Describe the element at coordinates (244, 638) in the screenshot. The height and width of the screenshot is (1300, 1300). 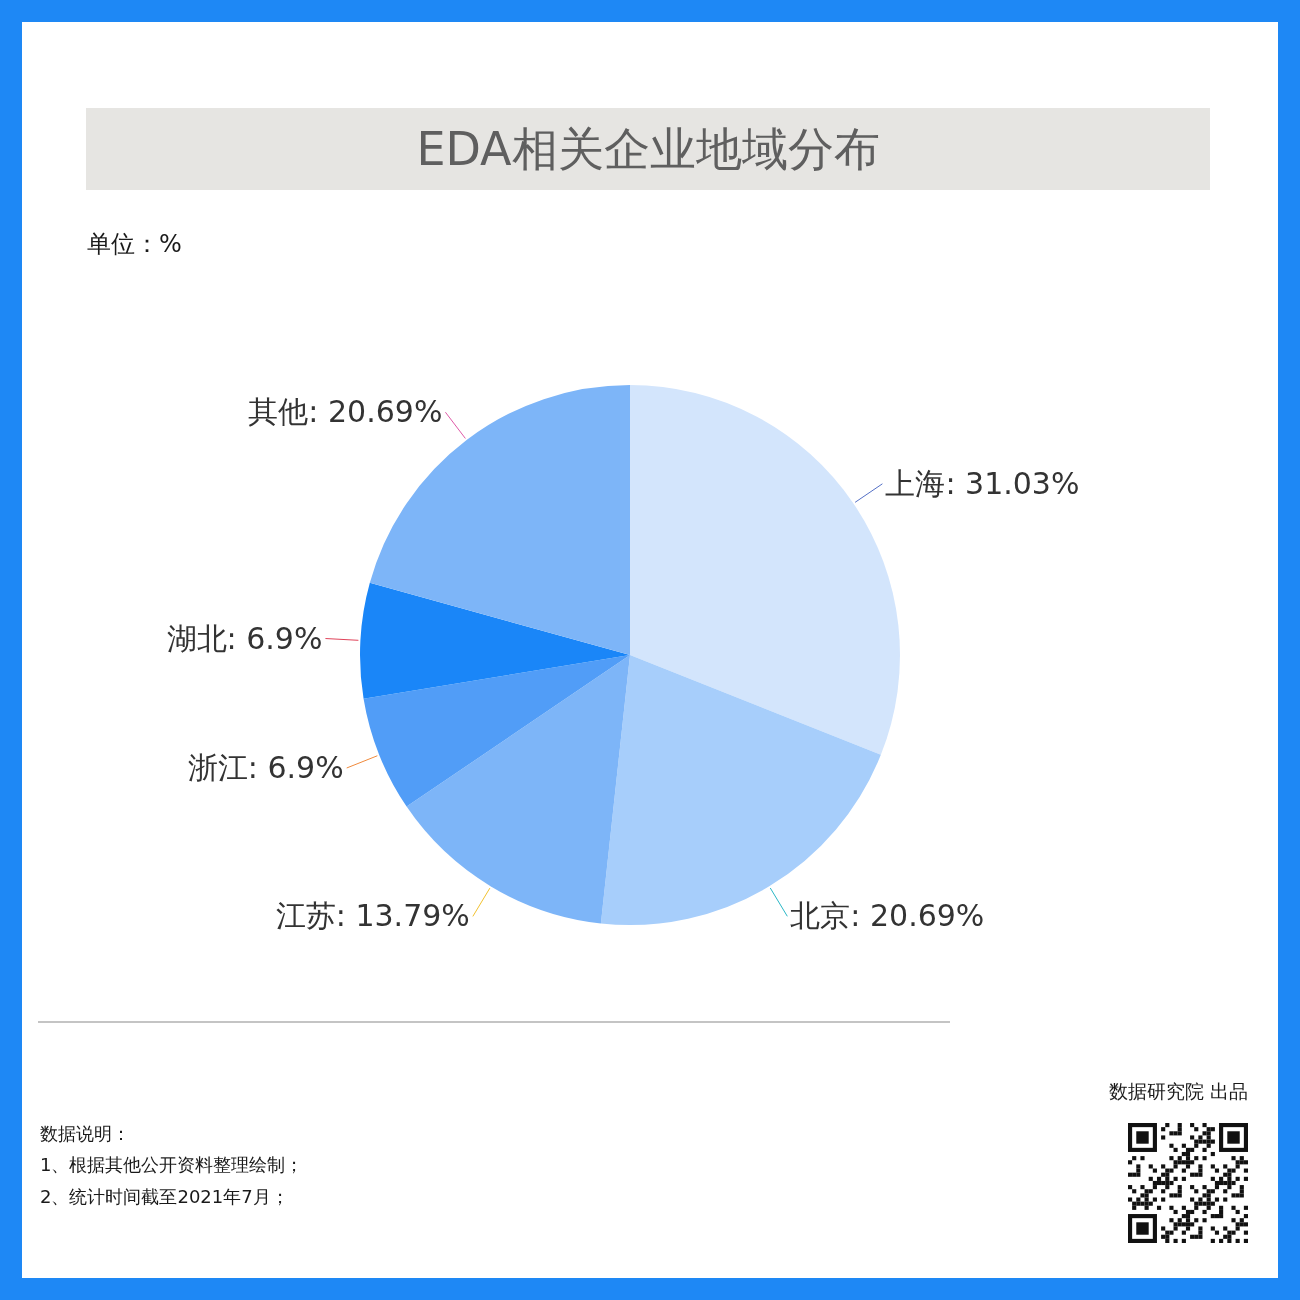
I see `slice-label: 湖北: 6.9%` at that location.